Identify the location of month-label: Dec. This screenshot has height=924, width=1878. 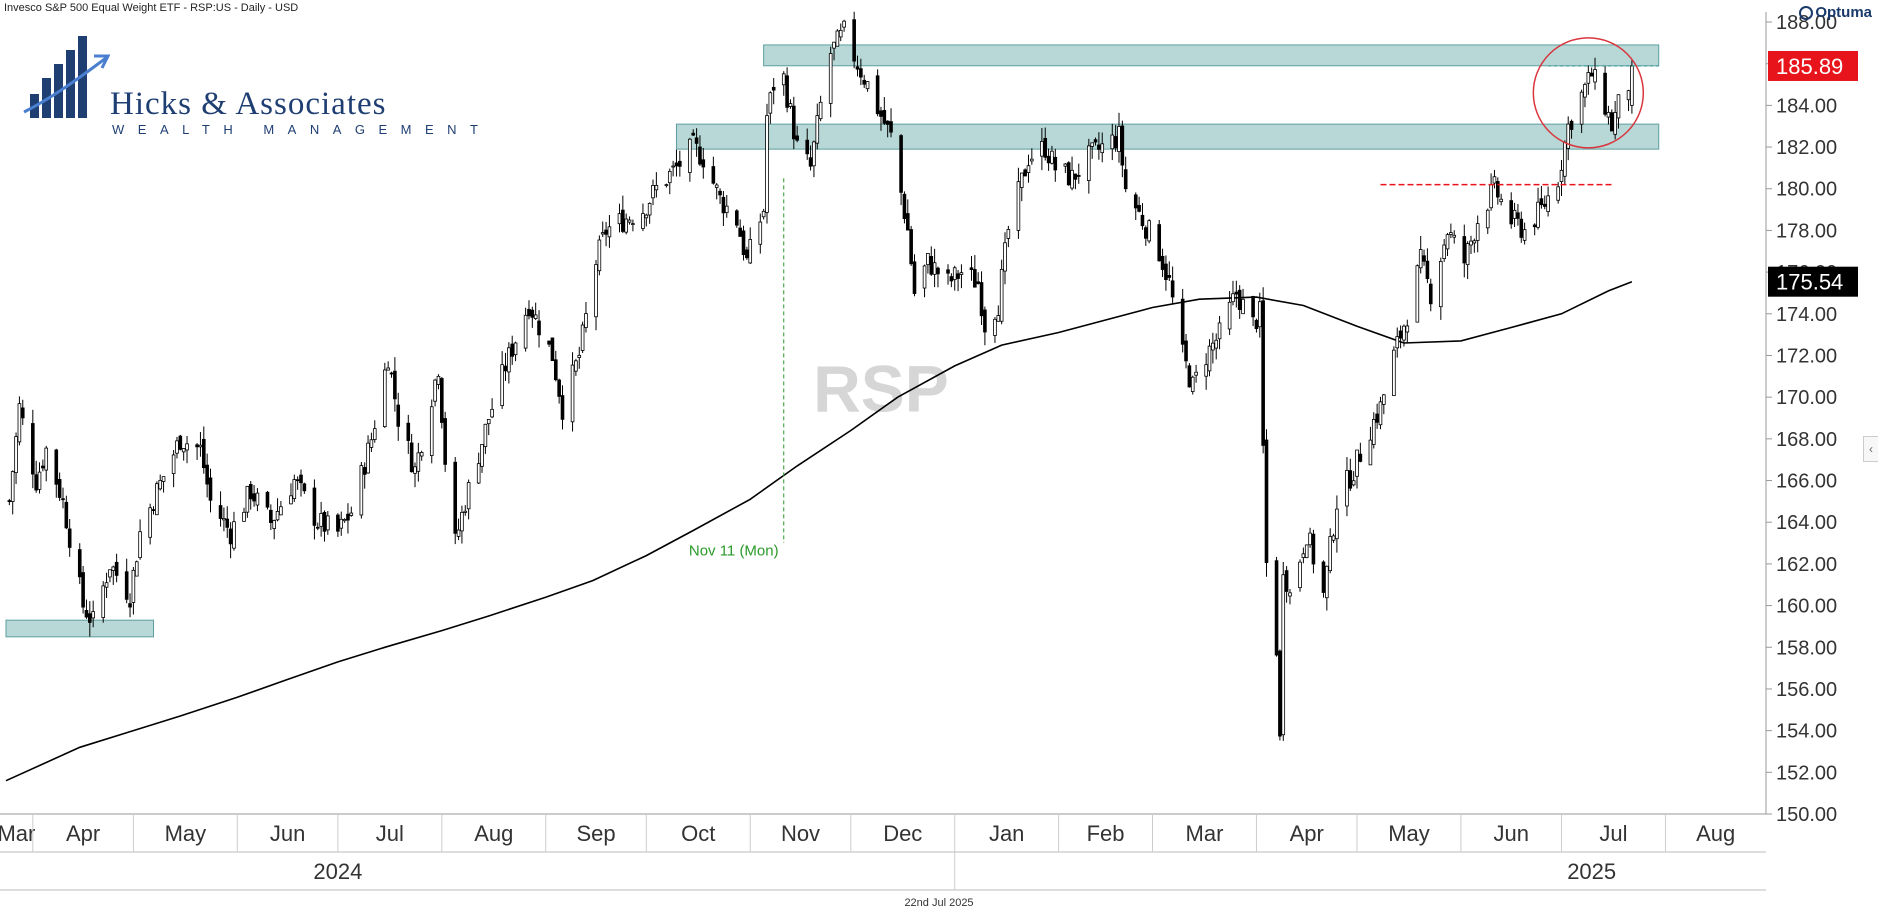
(902, 833).